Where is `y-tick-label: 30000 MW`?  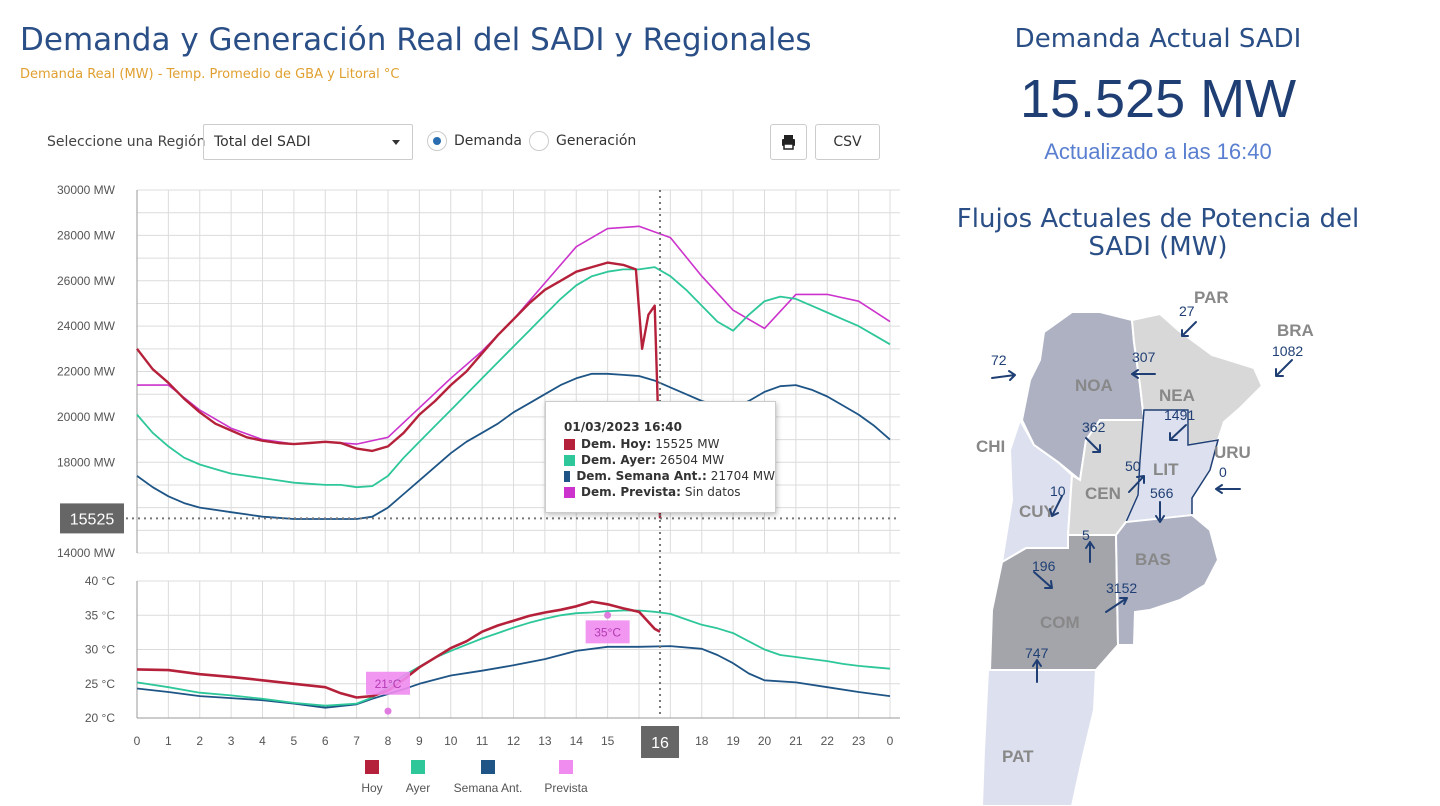 y-tick-label: 30000 MW is located at coordinates (86, 190).